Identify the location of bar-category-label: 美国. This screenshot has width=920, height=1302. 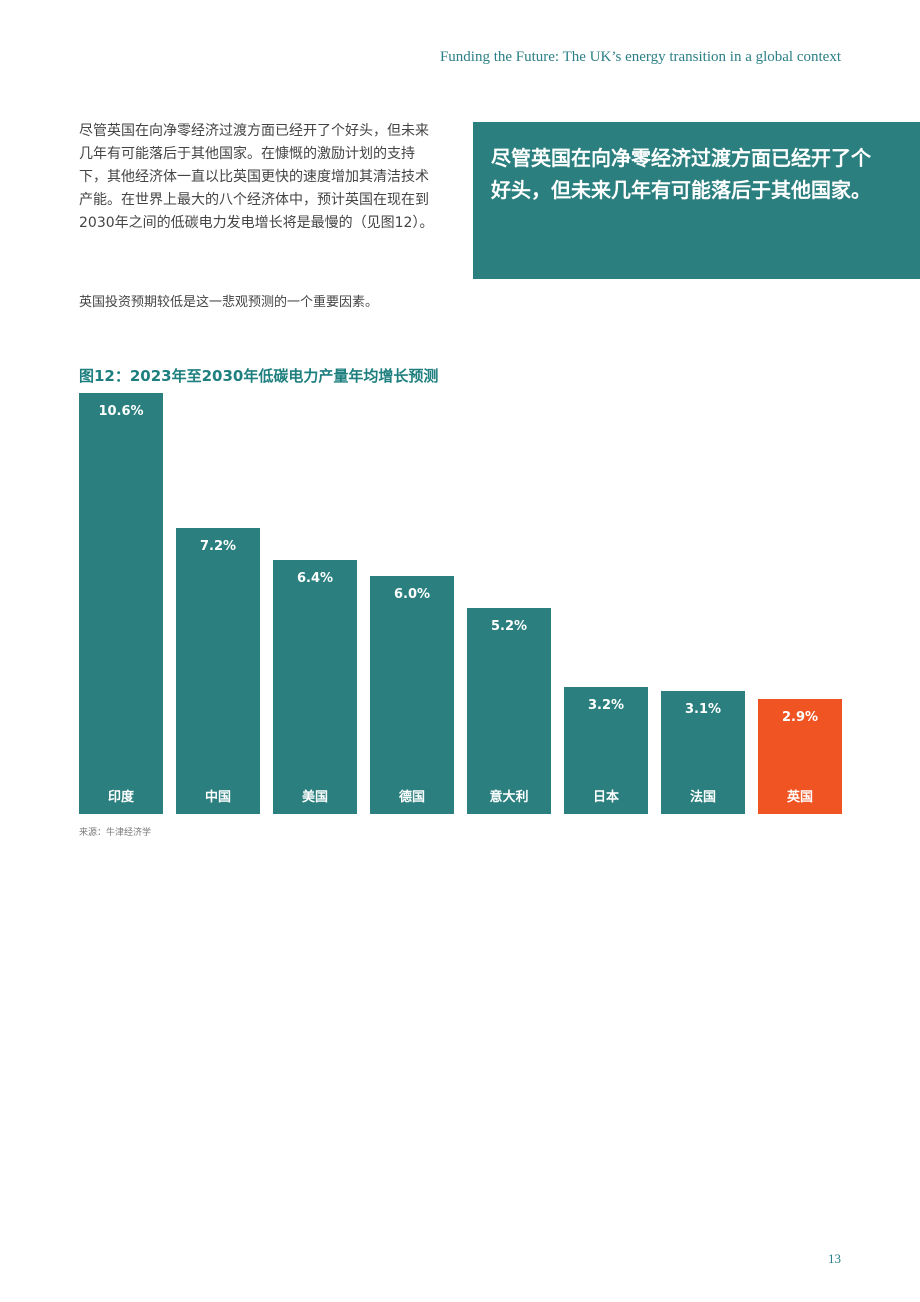
(314, 797).